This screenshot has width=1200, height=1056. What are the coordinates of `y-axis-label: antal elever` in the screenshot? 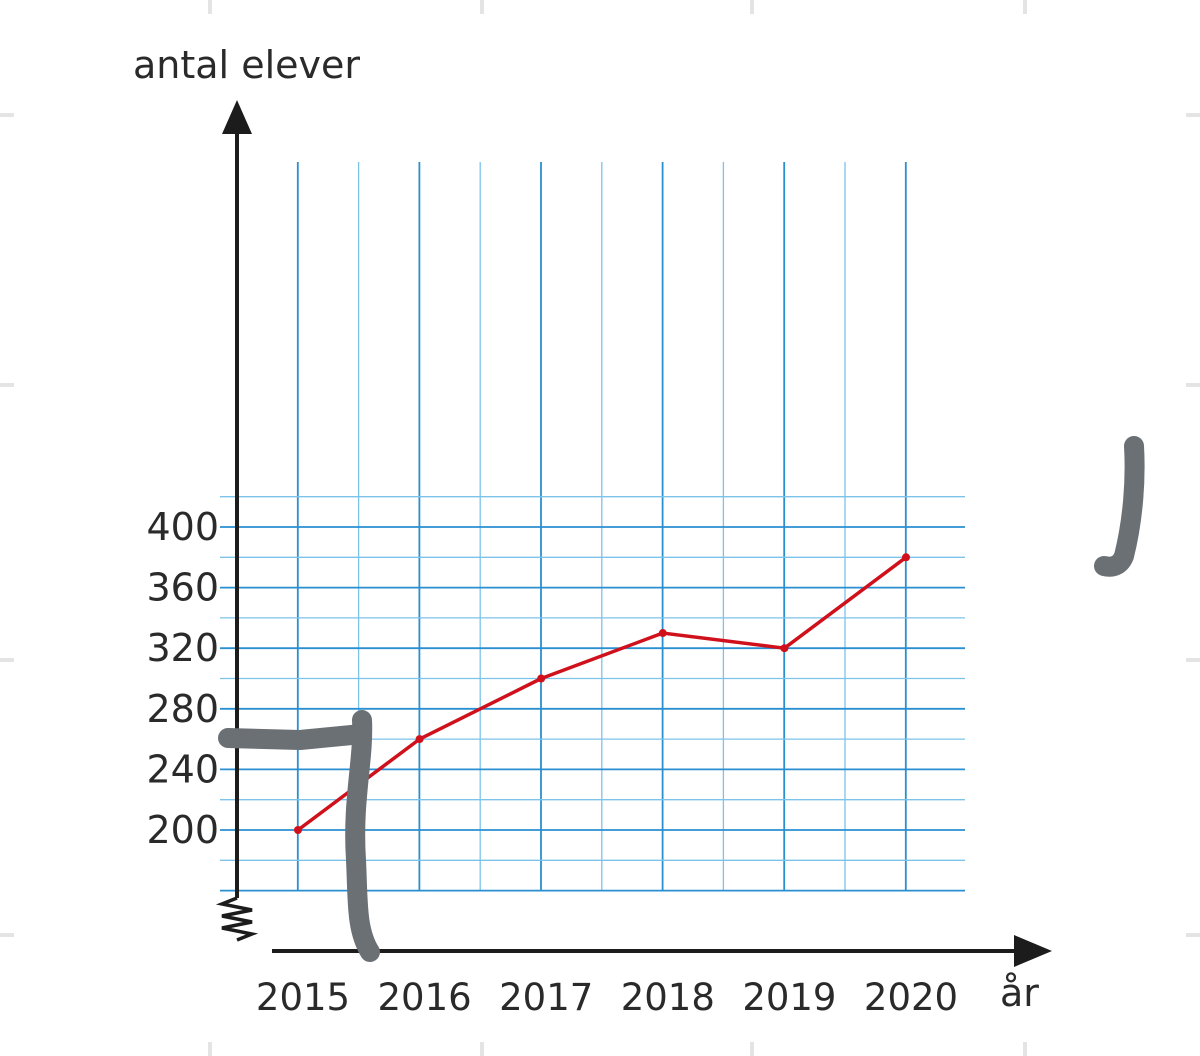 It's located at (246, 65).